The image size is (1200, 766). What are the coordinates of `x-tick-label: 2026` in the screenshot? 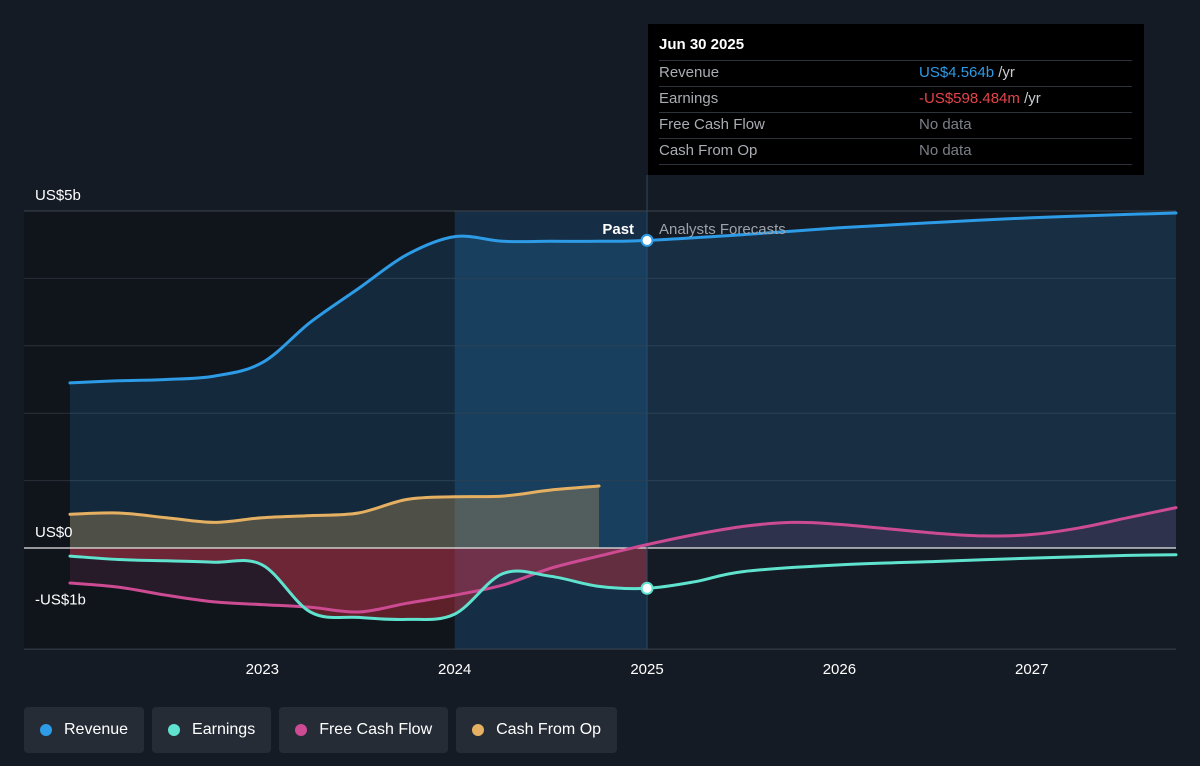 It's located at (839, 669).